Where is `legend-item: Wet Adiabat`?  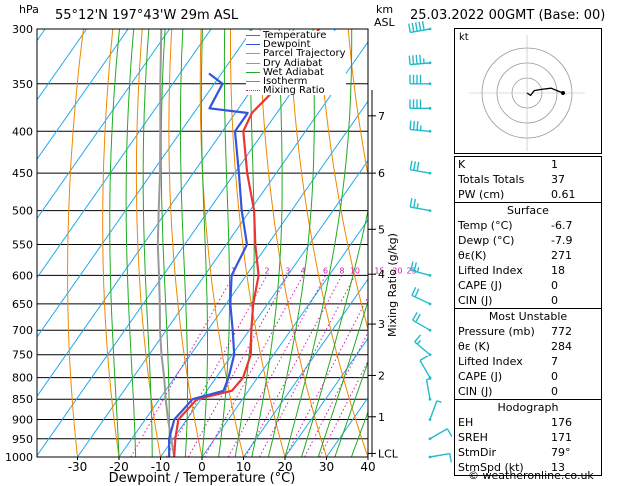
legend-item: Wet Adiabat is located at coordinates (296, 72).